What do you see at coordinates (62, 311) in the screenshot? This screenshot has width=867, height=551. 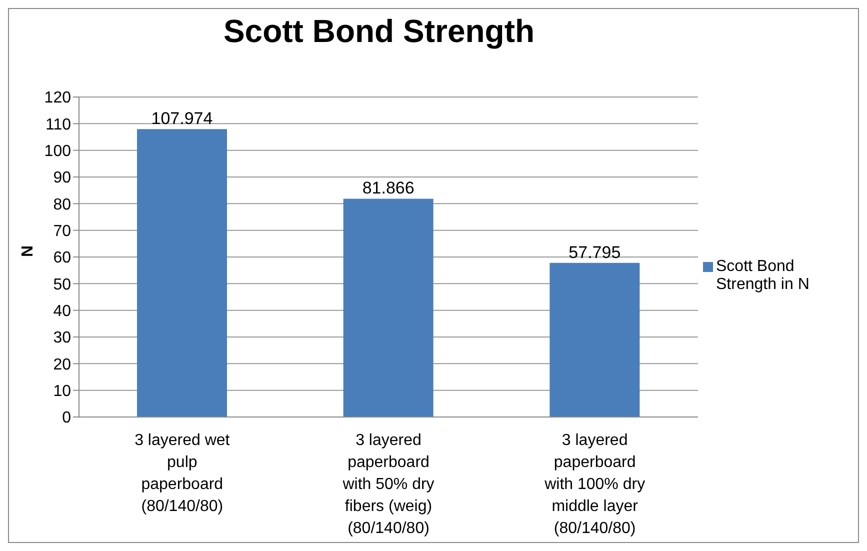 I see `y-tick-label: 40` at bounding box center [62, 311].